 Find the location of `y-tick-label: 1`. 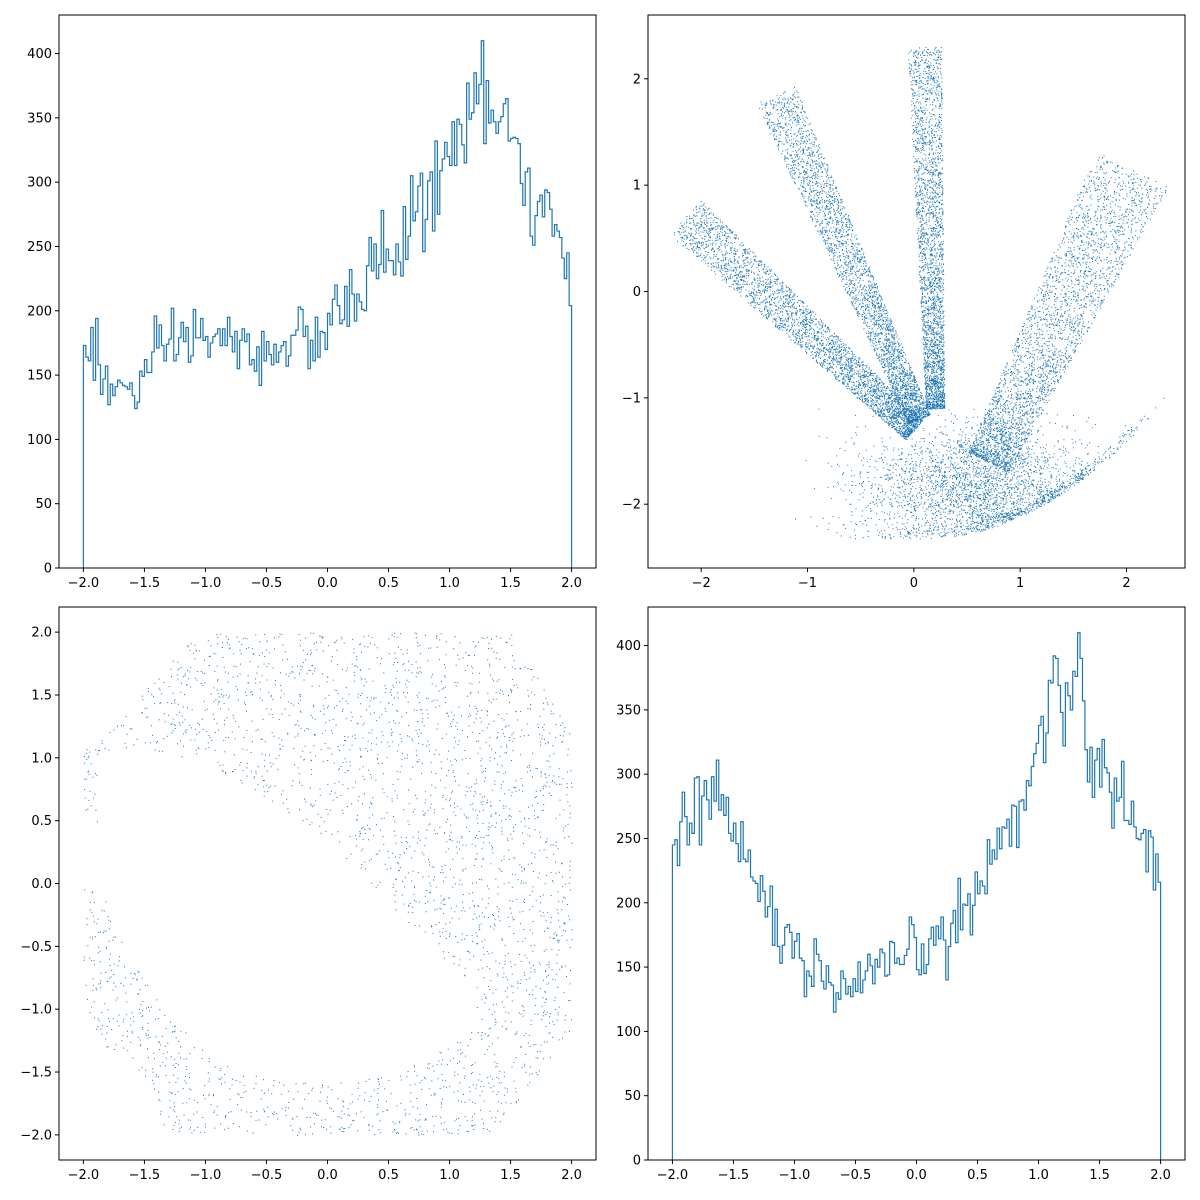

y-tick-label: 1 is located at coordinates (637, 186).